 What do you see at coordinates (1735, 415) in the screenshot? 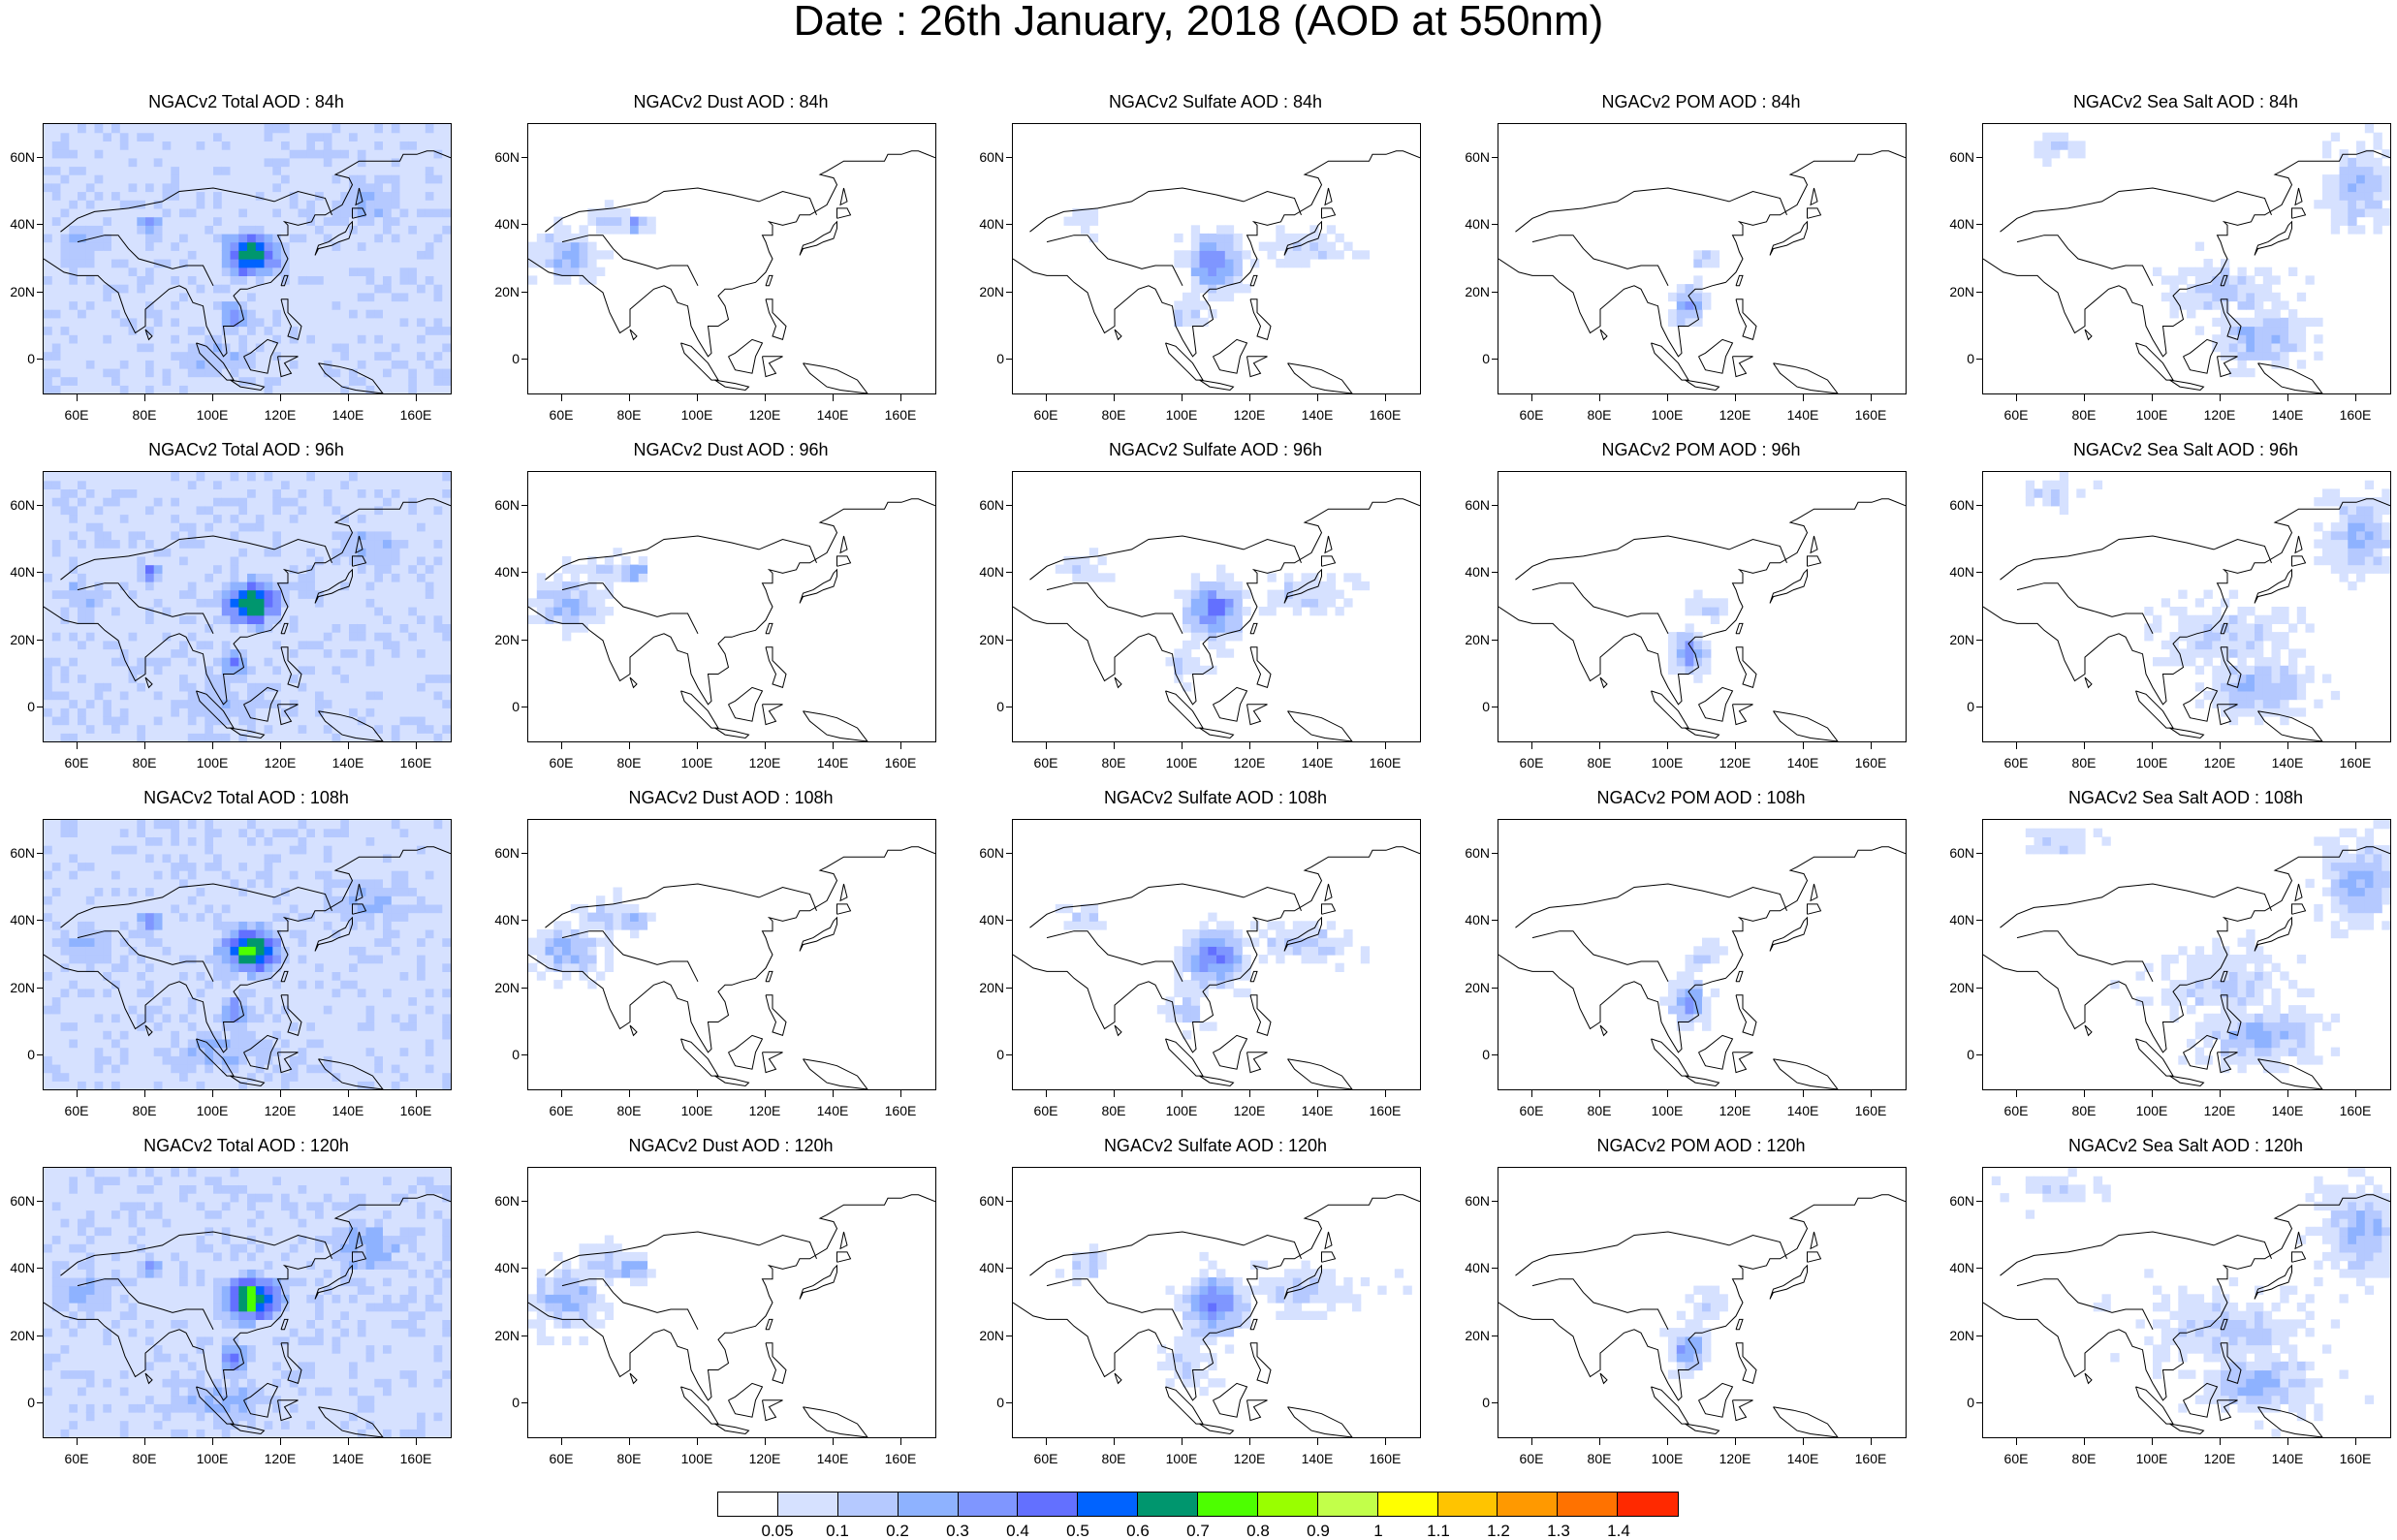
I see `lon-tick-label: 120E` at bounding box center [1735, 415].